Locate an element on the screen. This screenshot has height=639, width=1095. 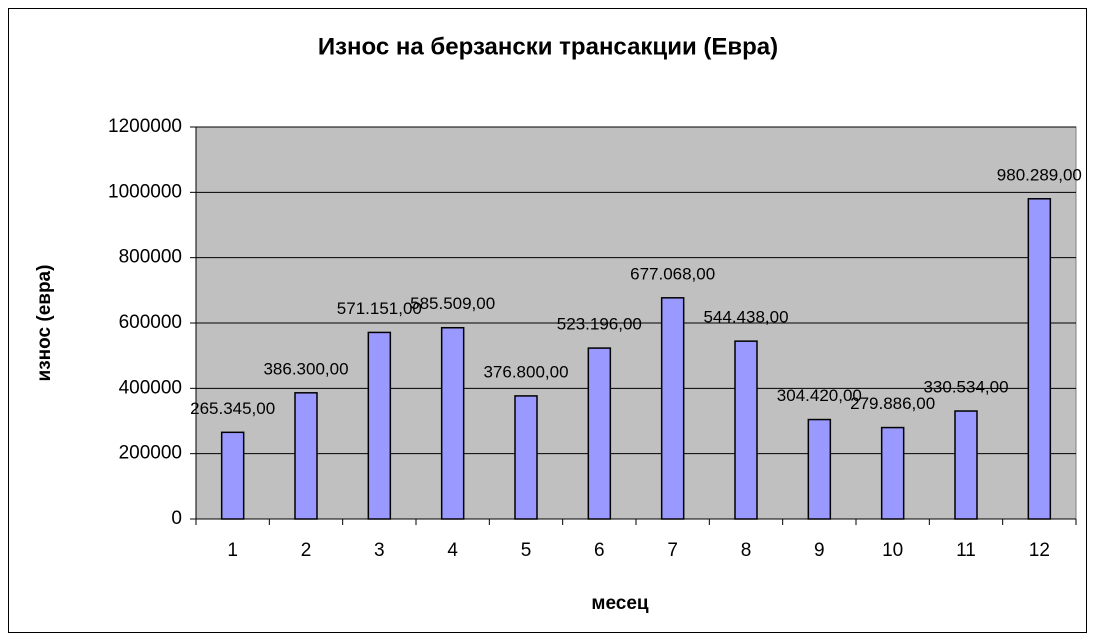
x-axis-title: месец is located at coordinates (620, 603).